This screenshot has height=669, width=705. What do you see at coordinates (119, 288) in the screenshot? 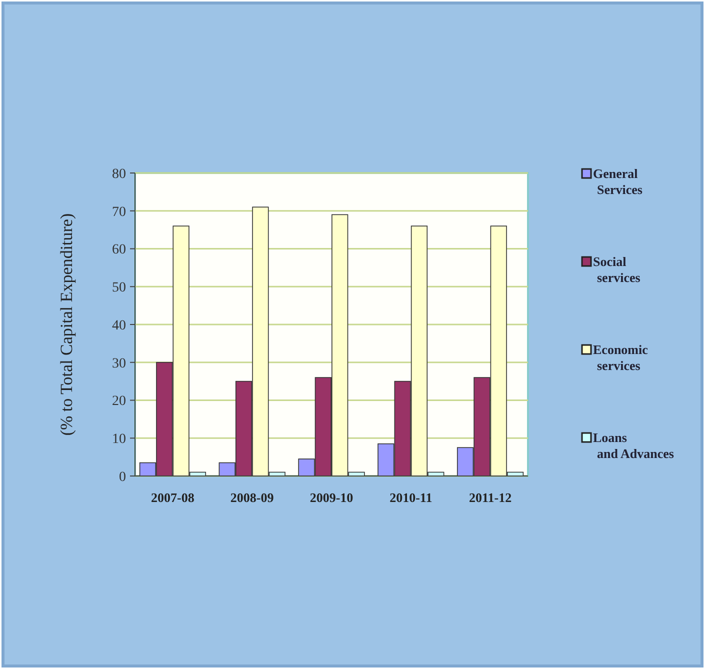
I see `y-tick-label: 50` at bounding box center [119, 288].